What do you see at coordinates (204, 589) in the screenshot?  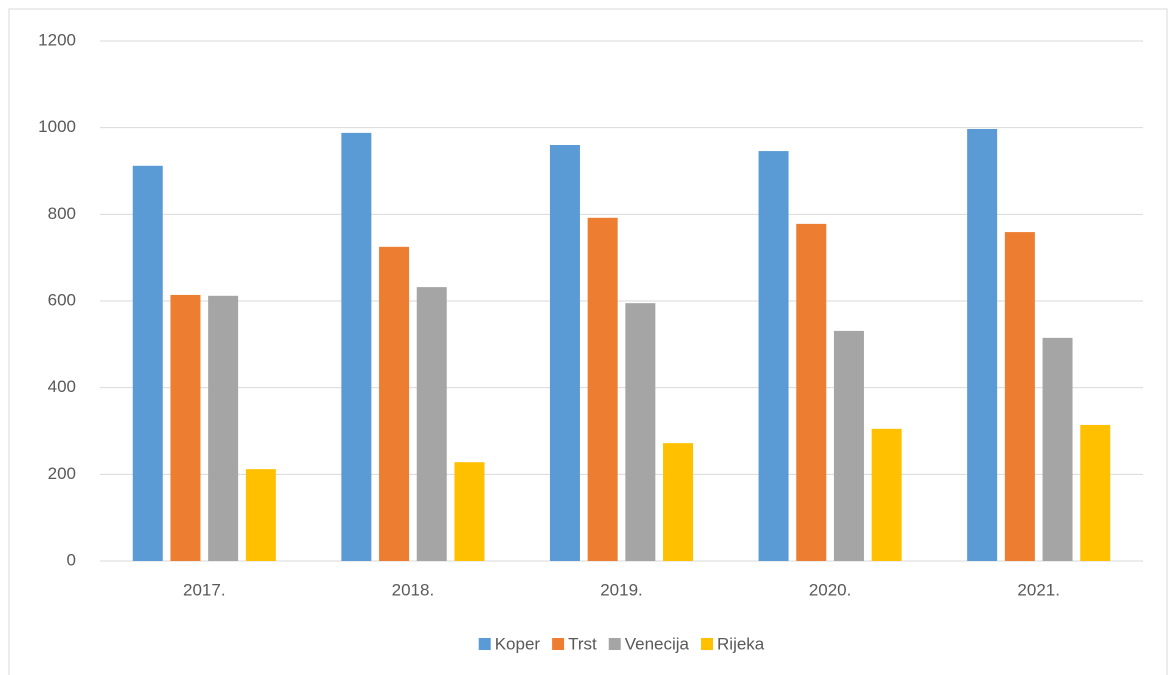 I see `x-tick-label: 2017.` at bounding box center [204, 589].